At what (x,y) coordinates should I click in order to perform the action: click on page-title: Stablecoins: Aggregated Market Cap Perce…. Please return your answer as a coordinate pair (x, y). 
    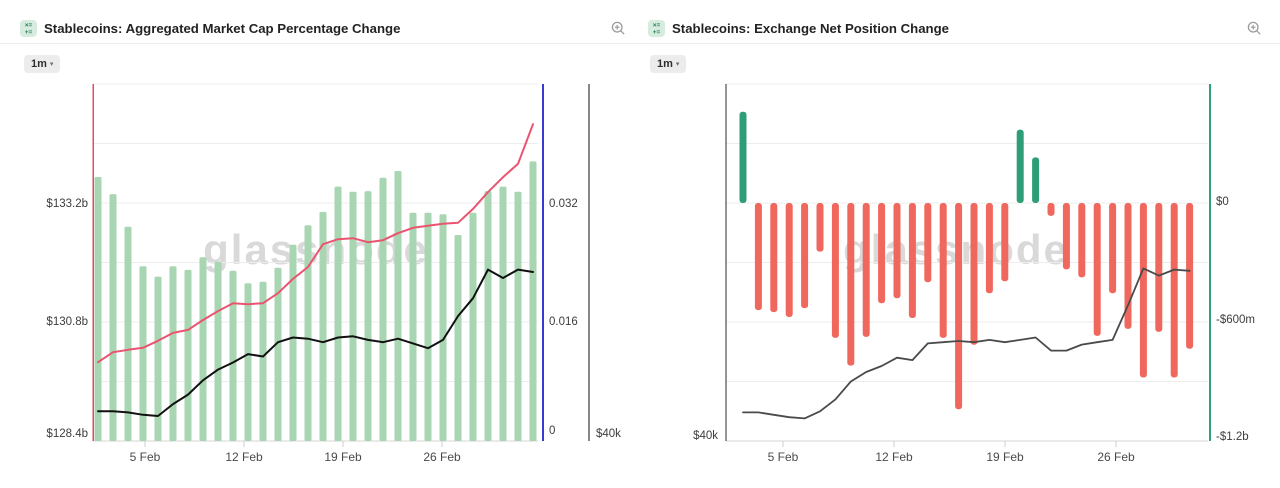
    Looking at the image, I should click on (222, 28).